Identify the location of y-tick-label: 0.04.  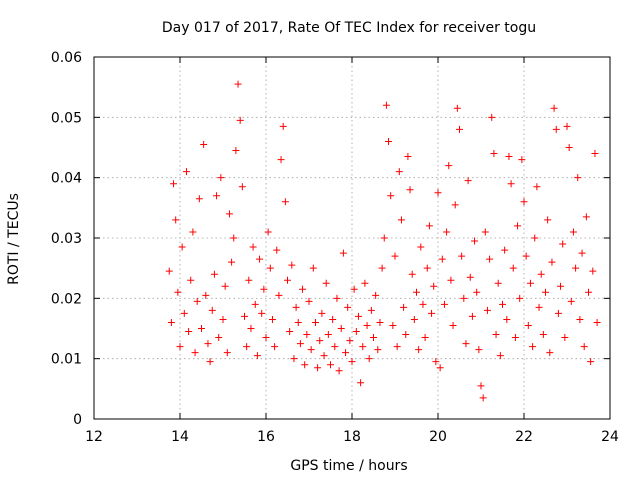
(66, 179).